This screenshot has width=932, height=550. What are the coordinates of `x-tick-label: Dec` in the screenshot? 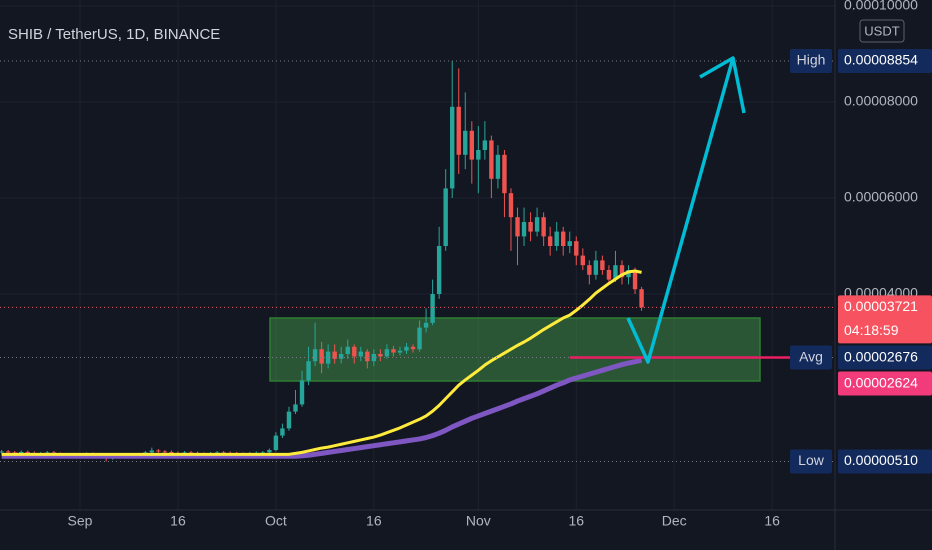 It's located at (674, 521).